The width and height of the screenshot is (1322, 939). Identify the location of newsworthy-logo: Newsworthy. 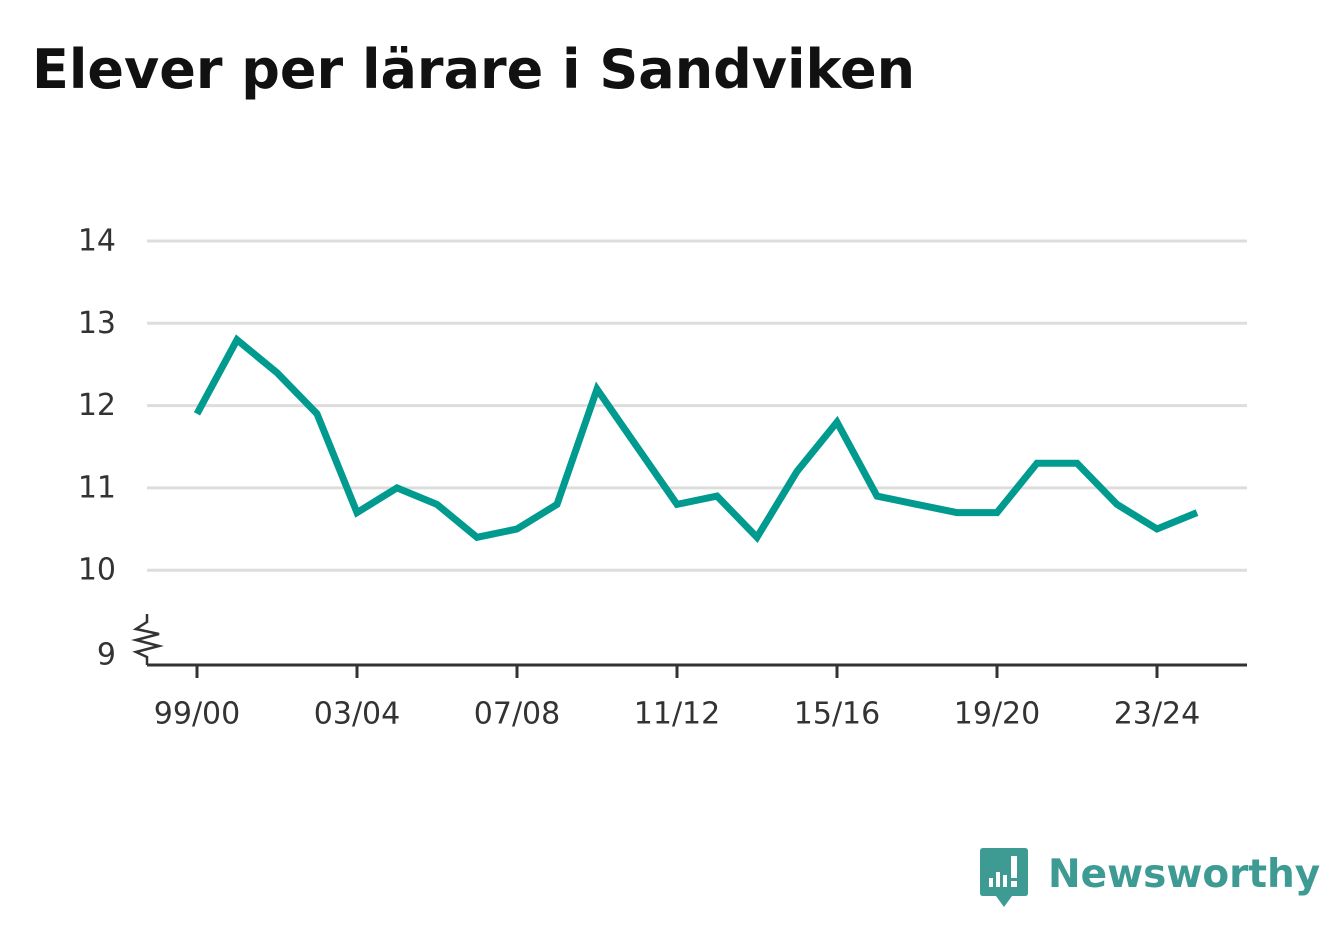
(1150, 879).